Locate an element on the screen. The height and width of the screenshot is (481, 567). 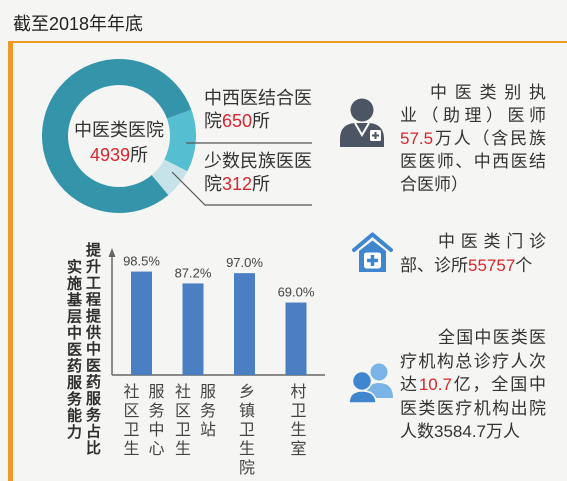
donut-total-number: 4939 is located at coordinates (110, 155).